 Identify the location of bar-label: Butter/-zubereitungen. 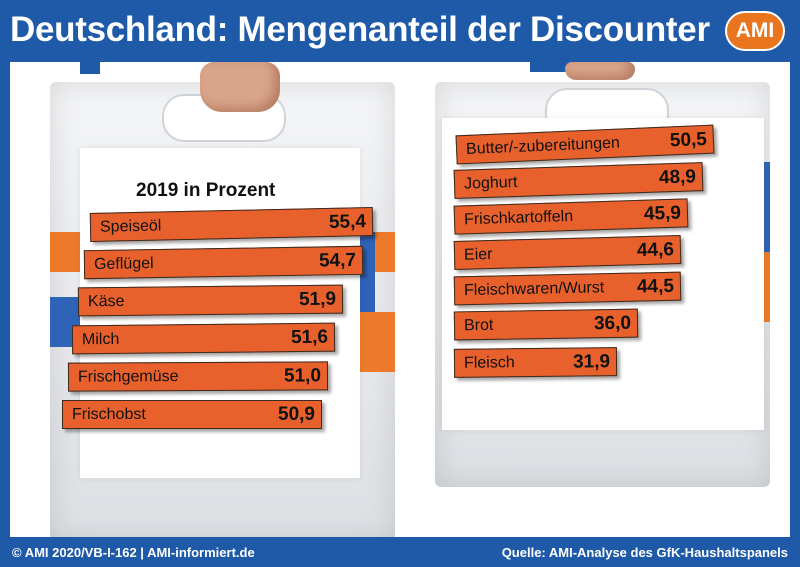
(543, 146).